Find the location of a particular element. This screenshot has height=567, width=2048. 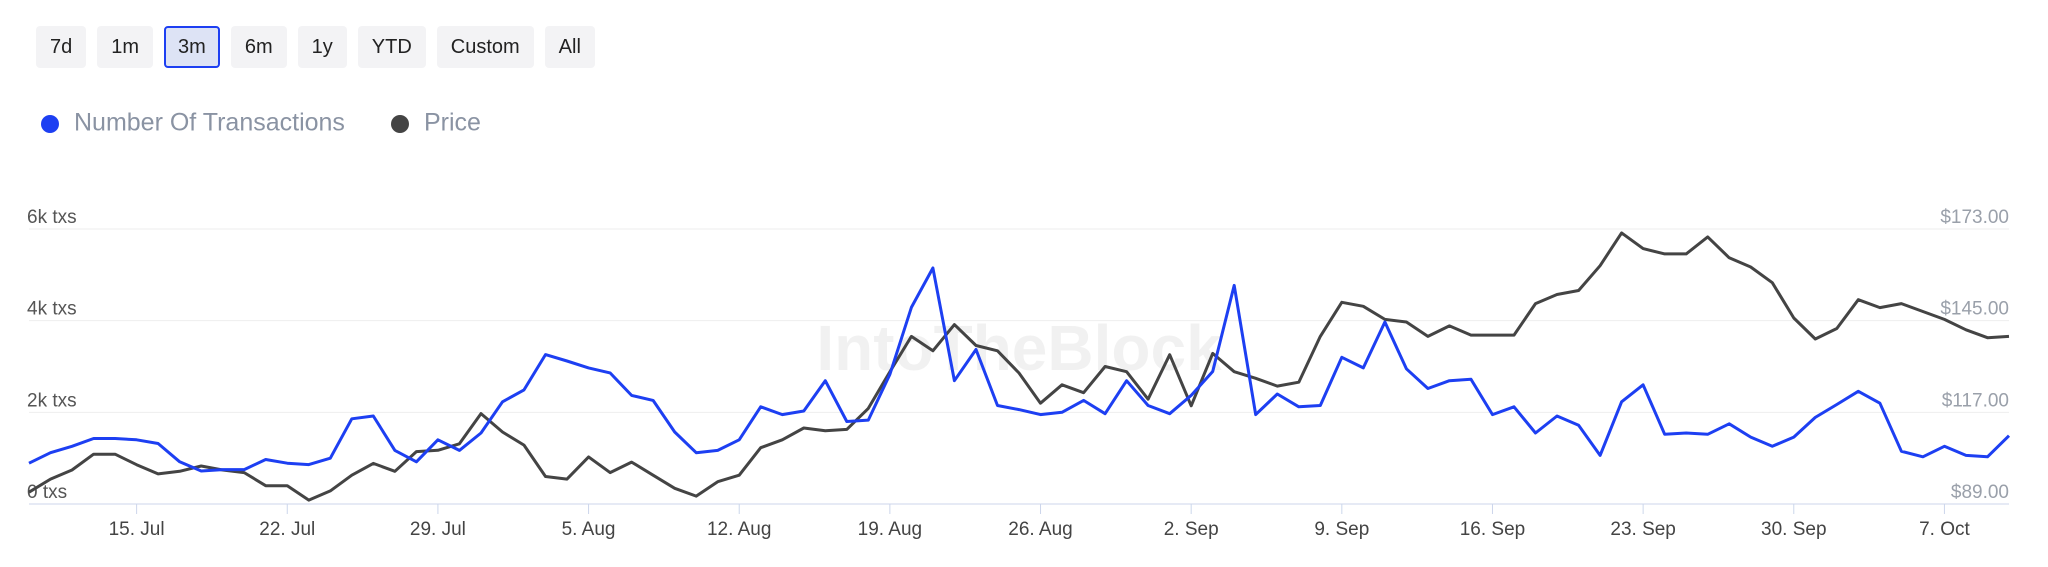

range-button: YTD is located at coordinates (391, 47).